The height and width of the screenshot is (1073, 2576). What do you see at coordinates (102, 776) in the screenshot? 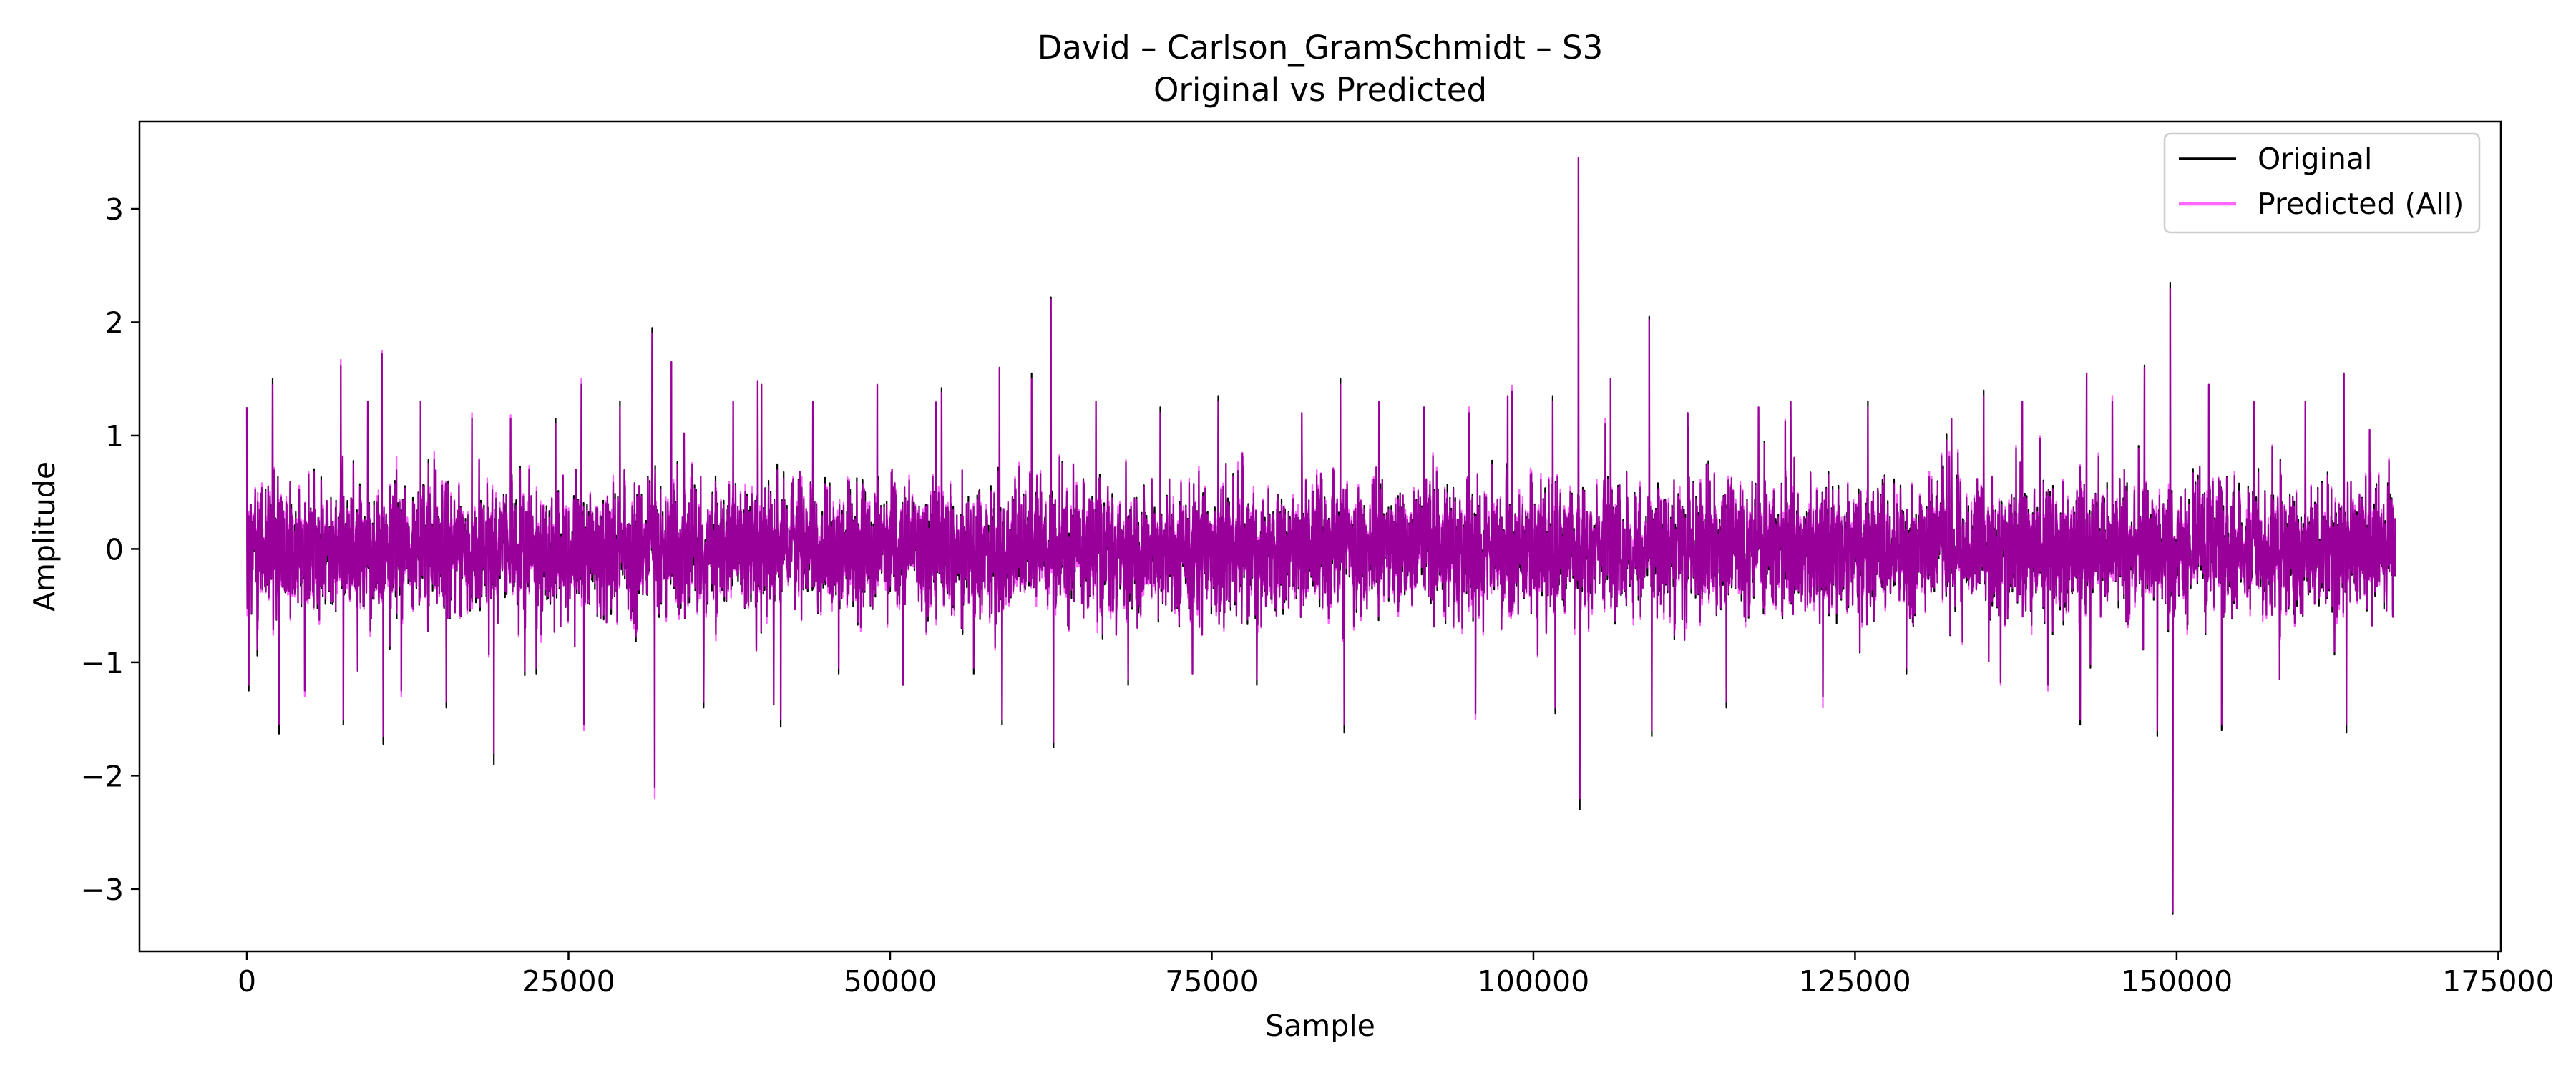
I see `y-tick-label: −2` at bounding box center [102, 776].